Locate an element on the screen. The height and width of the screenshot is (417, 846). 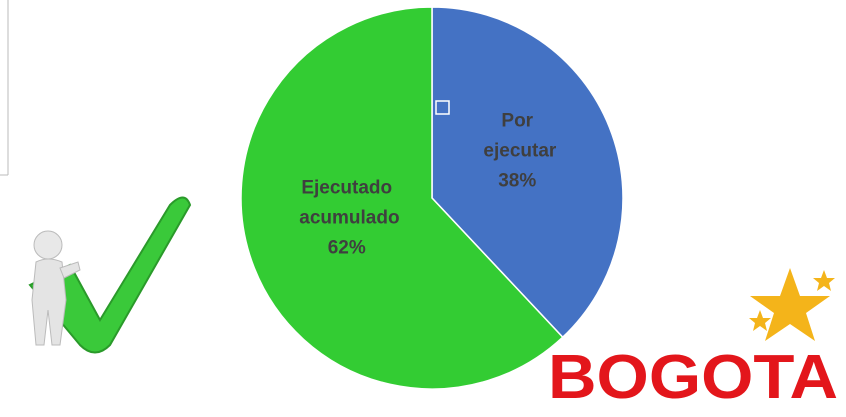
logo: BOGOTA is located at coordinates (693, 340).